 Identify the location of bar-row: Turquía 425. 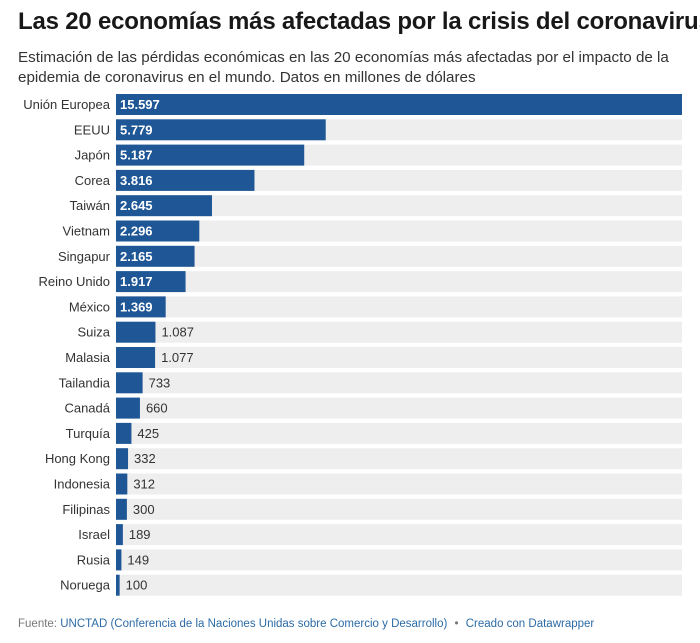
(374, 433).